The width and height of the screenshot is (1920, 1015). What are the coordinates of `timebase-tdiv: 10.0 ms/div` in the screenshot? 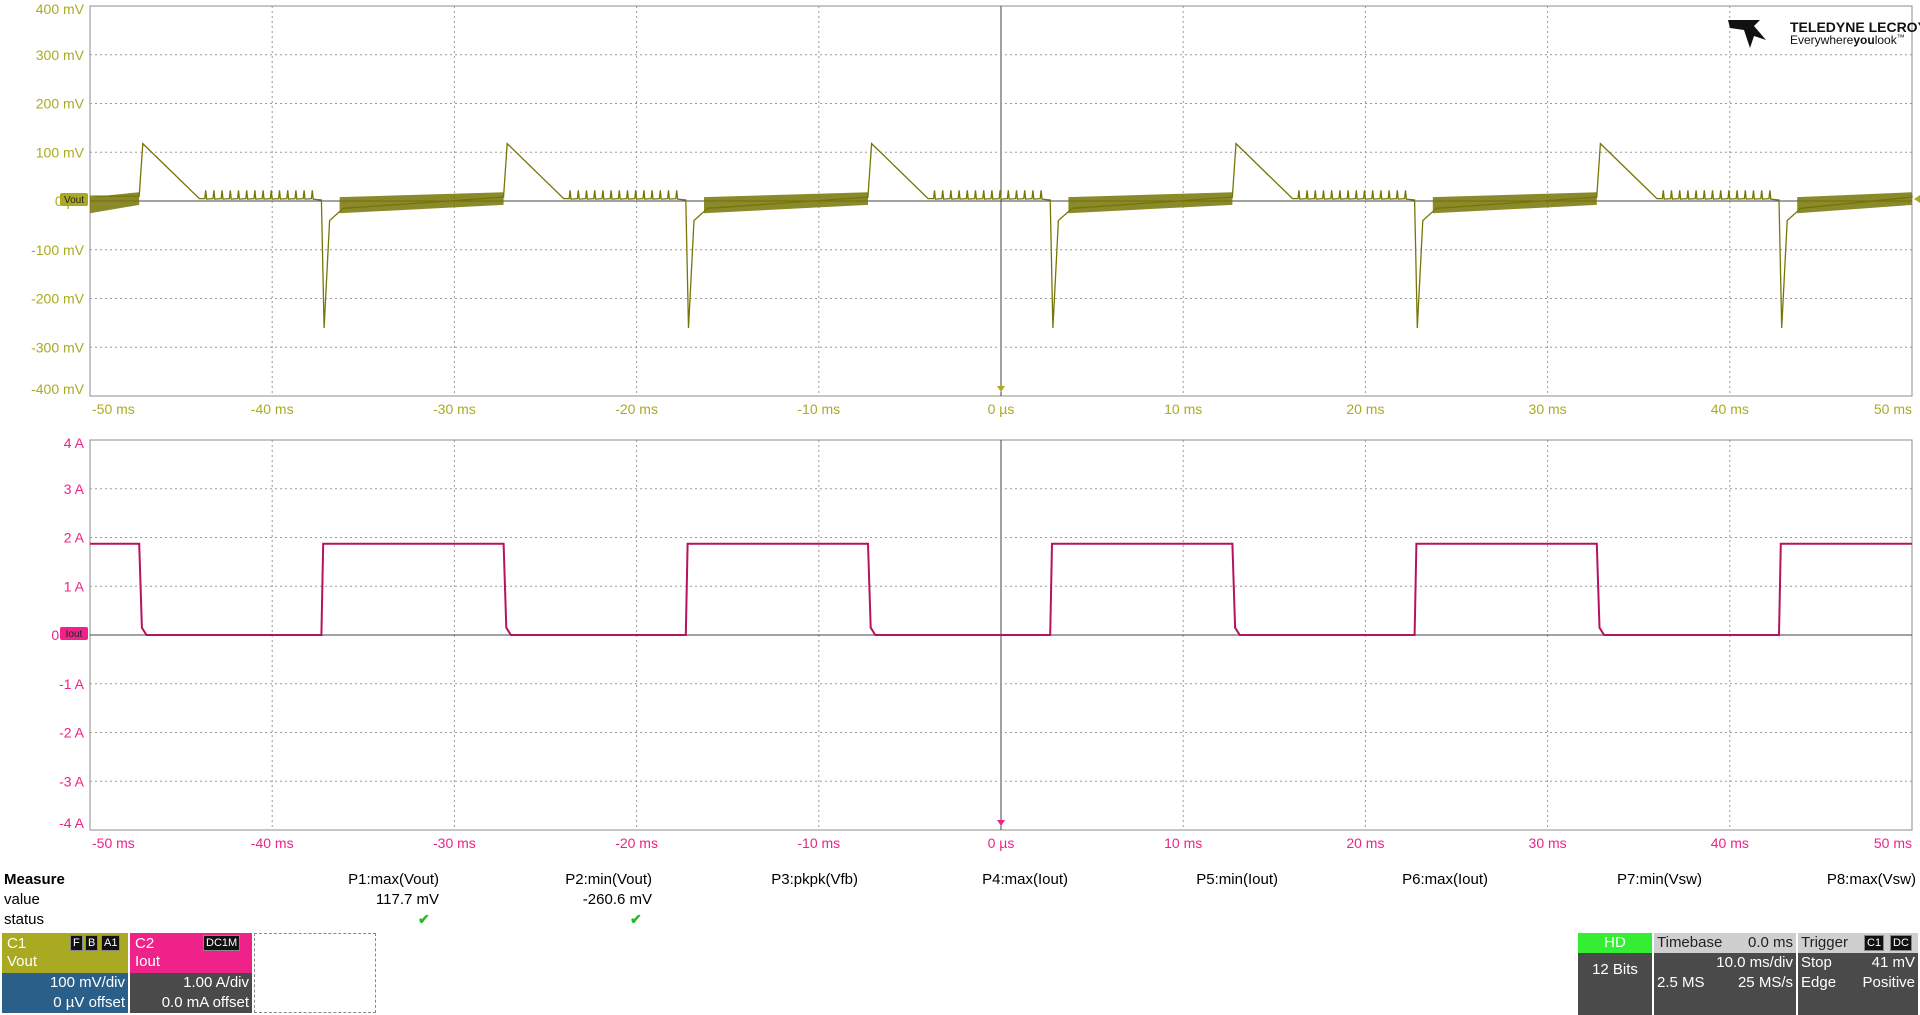 It's located at (1754, 962).